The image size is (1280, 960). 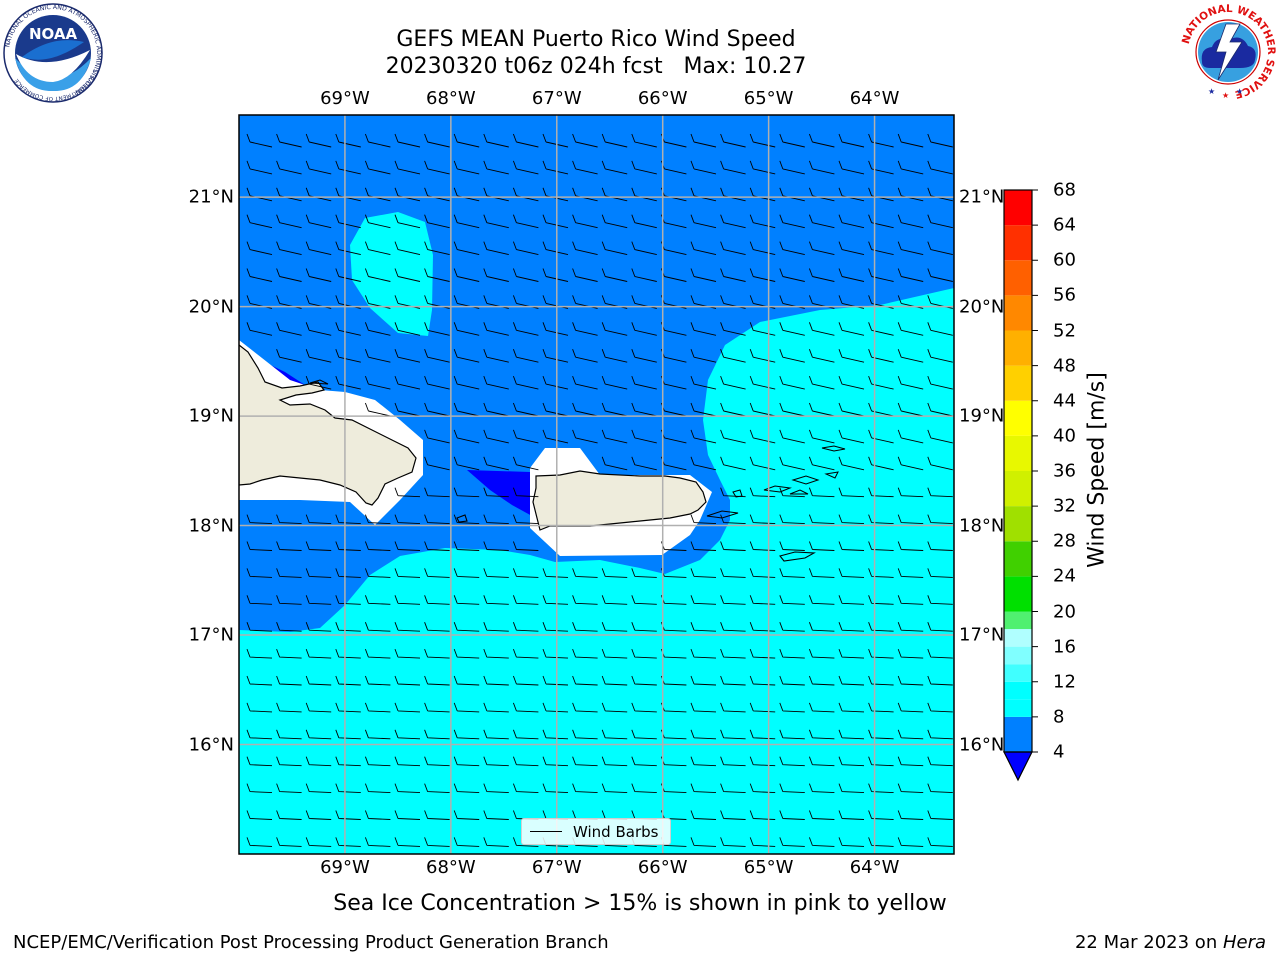 I want to click on mona-island, so click(x=462, y=518).